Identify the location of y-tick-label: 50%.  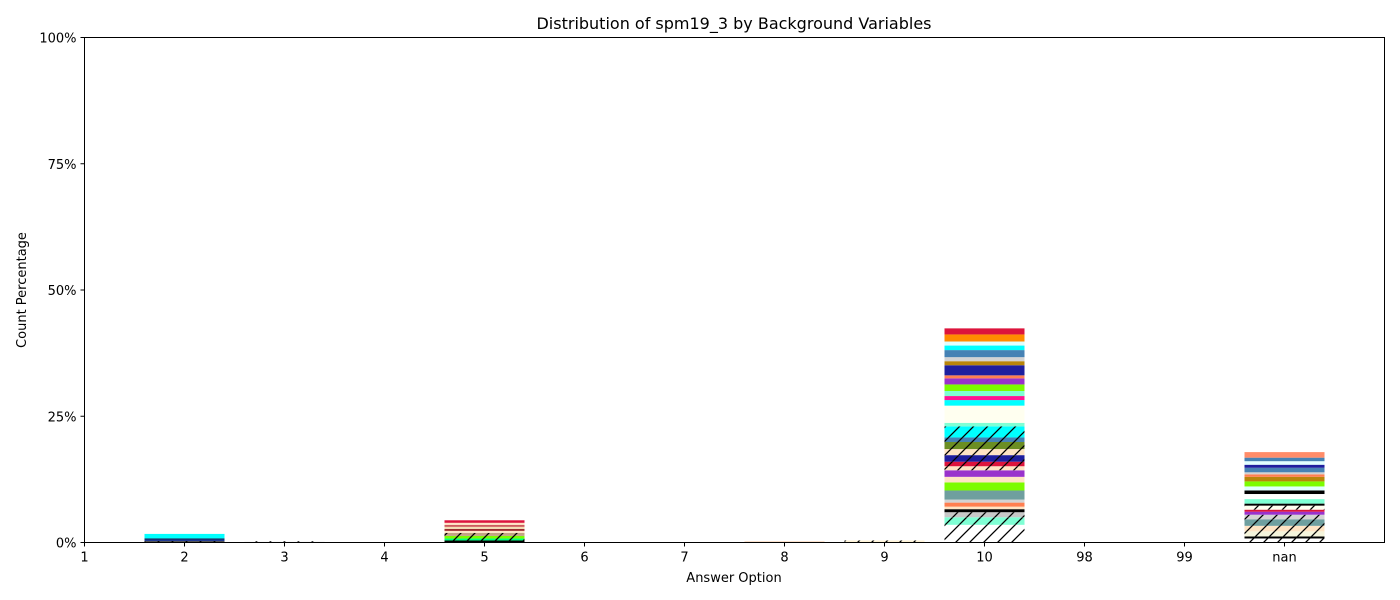
(62, 291).